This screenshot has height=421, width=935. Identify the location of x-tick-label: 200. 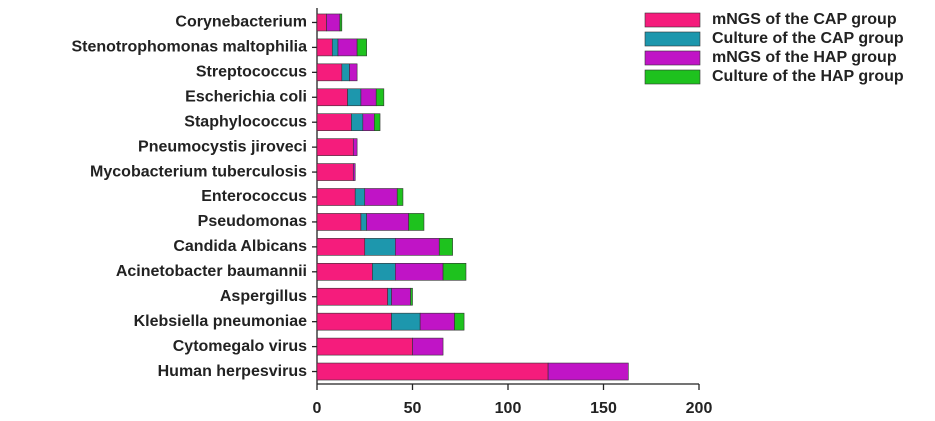
(699, 408).